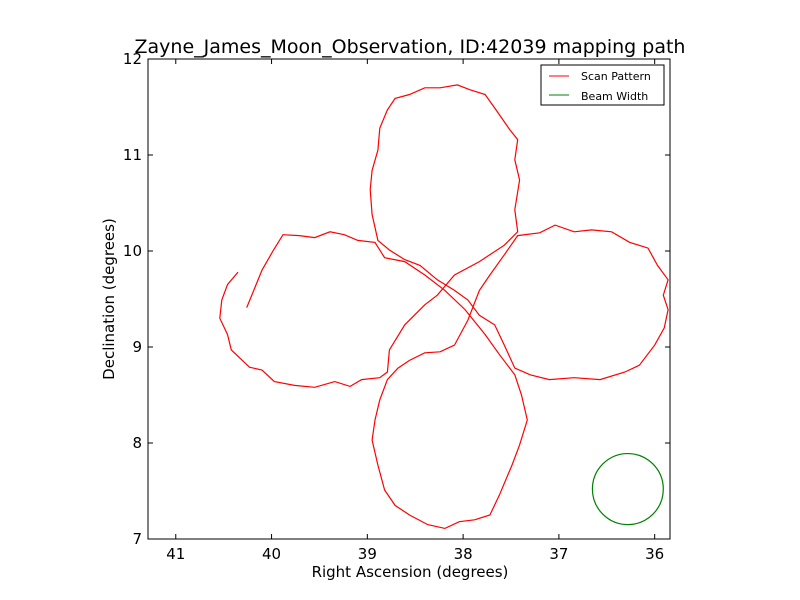  I want to click on x-tick-label: 41, so click(175, 554).